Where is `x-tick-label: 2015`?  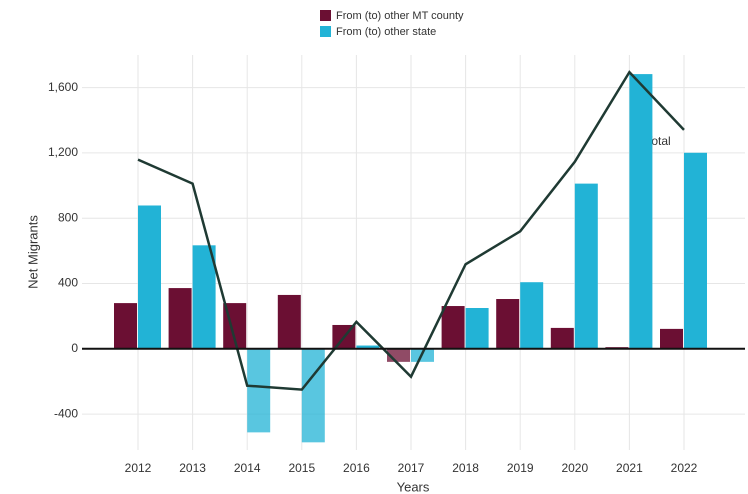 x-tick-label: 2015 is located at coordinates (301, 468).